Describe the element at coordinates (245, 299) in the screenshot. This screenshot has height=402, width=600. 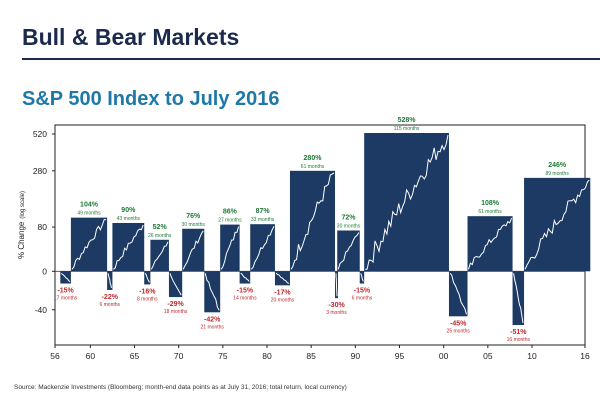
I see `bear-months-label: 14 months` at that location.